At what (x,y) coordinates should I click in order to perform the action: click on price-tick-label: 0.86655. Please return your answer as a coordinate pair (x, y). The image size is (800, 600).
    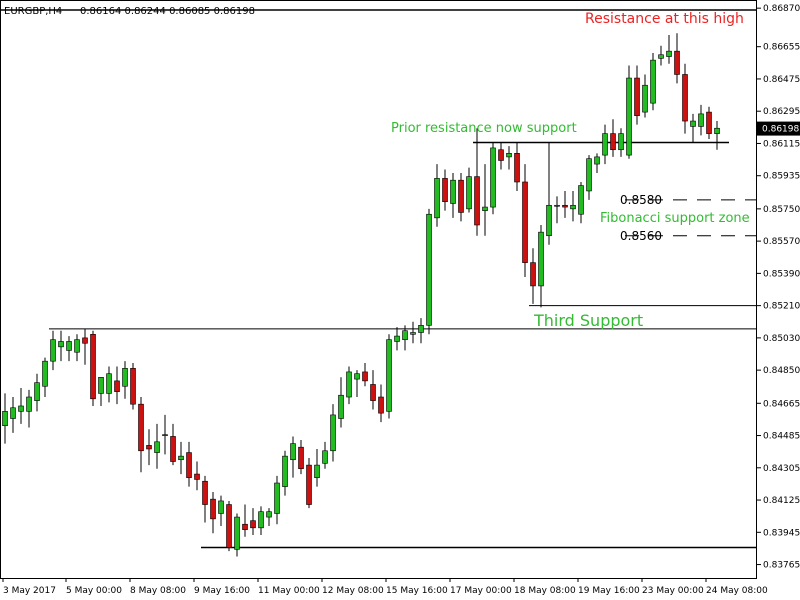
    Looking at the image, I should click on (781, 48).